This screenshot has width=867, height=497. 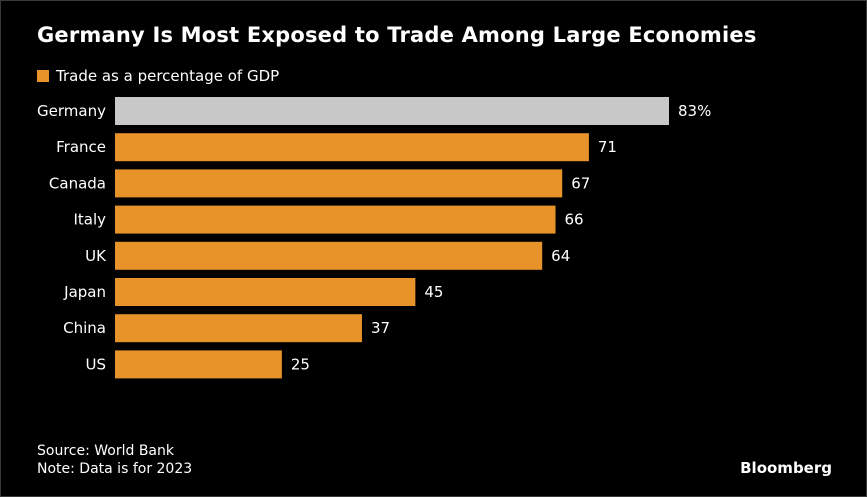 I want to click on bar-germany, so click(x=392, y=111).